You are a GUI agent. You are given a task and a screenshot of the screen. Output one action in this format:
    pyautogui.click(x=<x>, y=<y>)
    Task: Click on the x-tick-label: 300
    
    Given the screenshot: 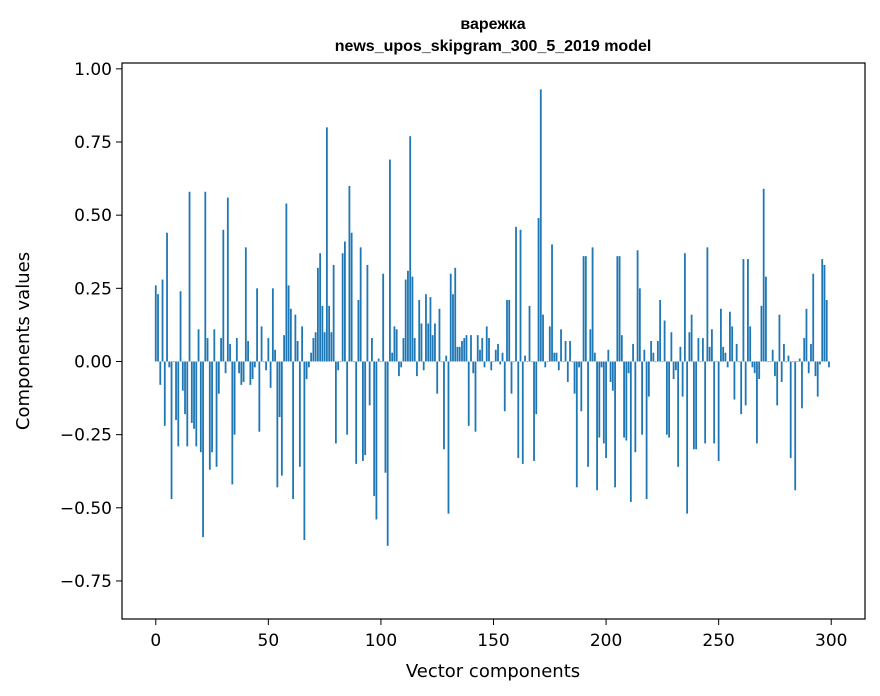 What is the action you would take?
    pyautogui.click(x=831, y=641)
    